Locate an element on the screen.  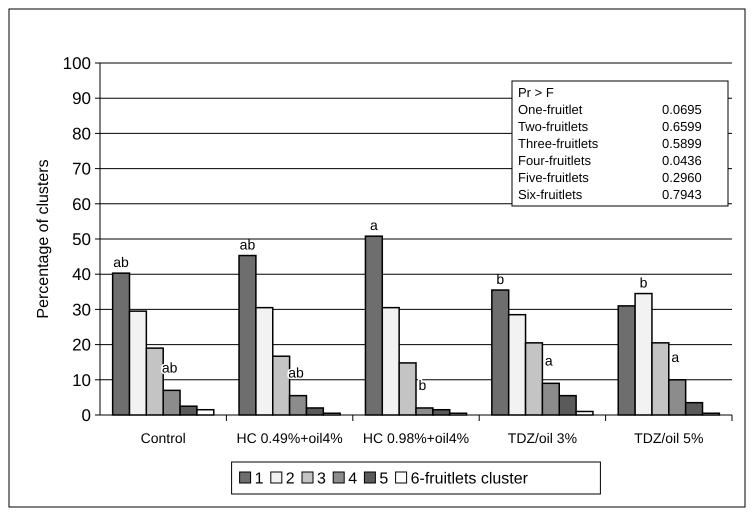
y-tick-label: 60 is located at coordinates (81, 204).